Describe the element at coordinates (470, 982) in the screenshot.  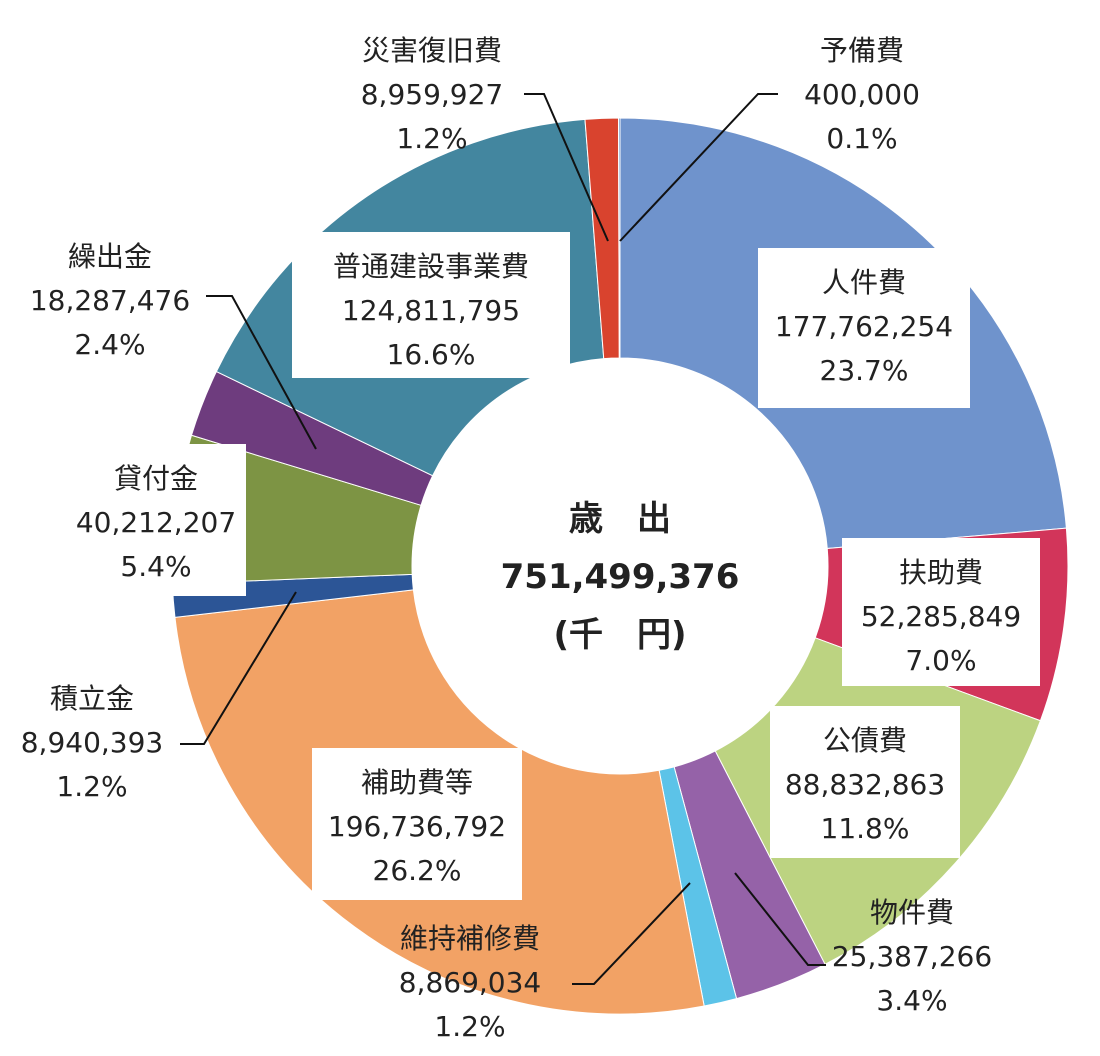
I see `slice-value-label: 8,869,034` at that location.